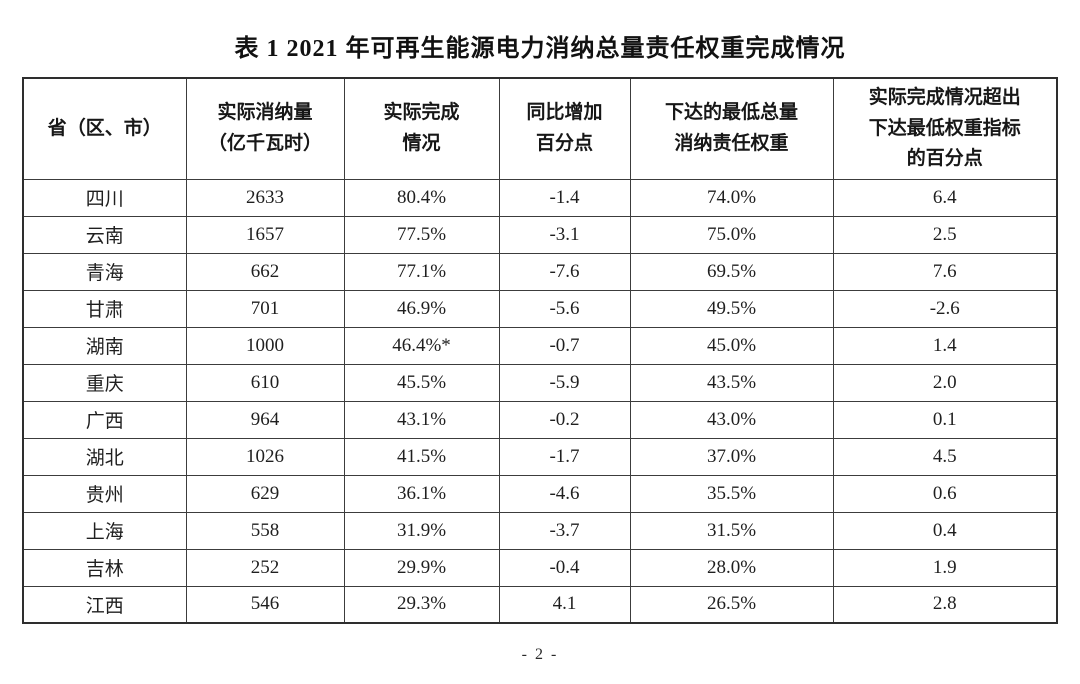 This screenshot has width=1080, height=684. What do you see at coordinates (104, 567) in the screenshot?
I see `table-cell: 吉林` at bounding box center [104, 567].